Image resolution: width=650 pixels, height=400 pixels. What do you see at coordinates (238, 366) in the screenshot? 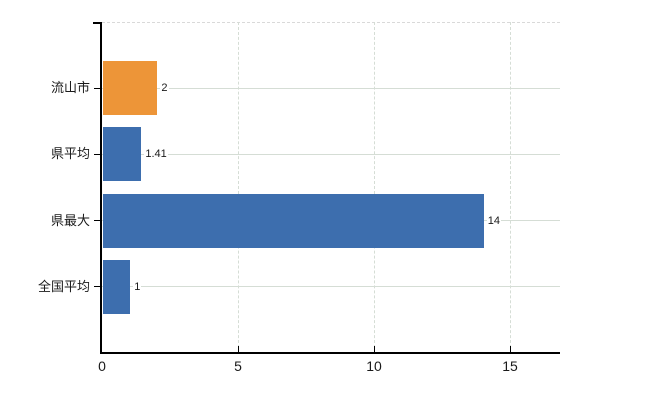
I see `x-tick-label: 5` at bounding box center [238, 366].